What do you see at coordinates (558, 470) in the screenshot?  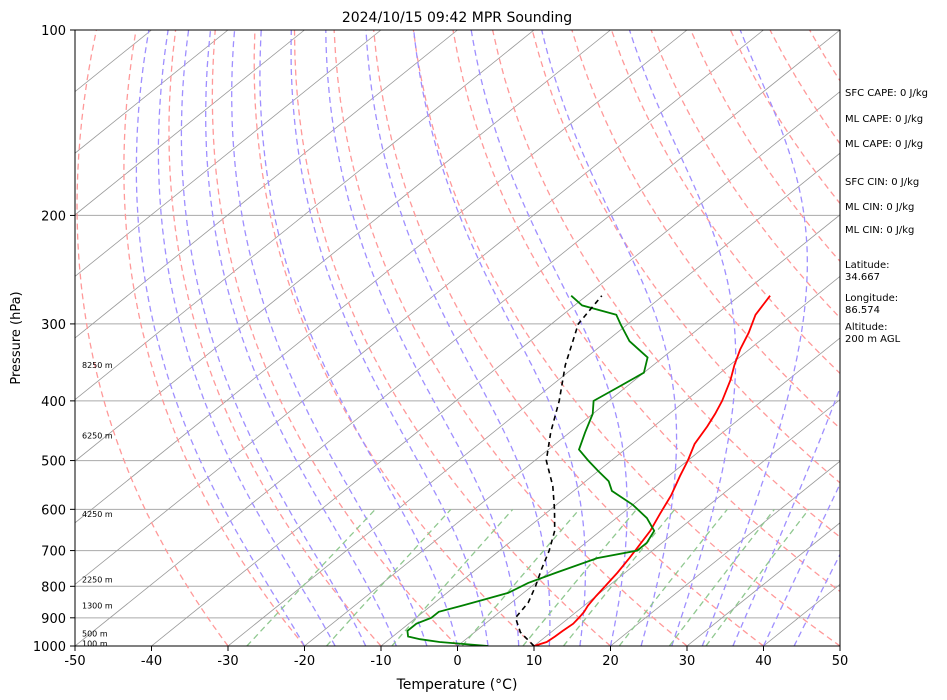 I see `parcel-profile-line` at bounding box center [558, 470].